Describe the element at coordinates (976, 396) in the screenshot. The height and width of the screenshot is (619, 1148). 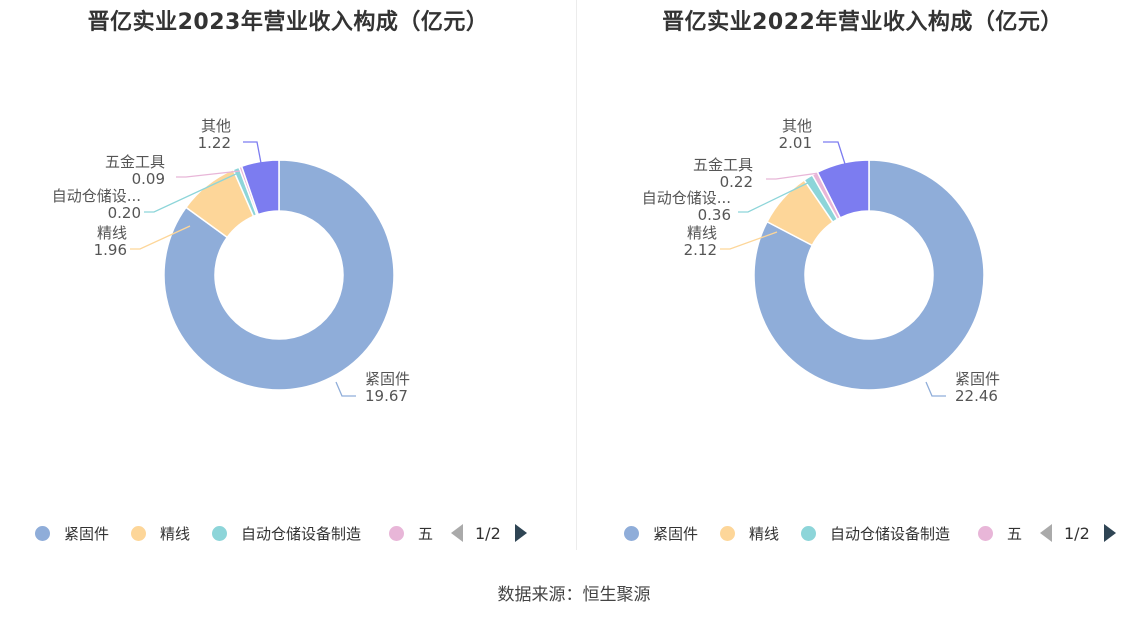
I see `slice-label-value: 22.46` at that location.